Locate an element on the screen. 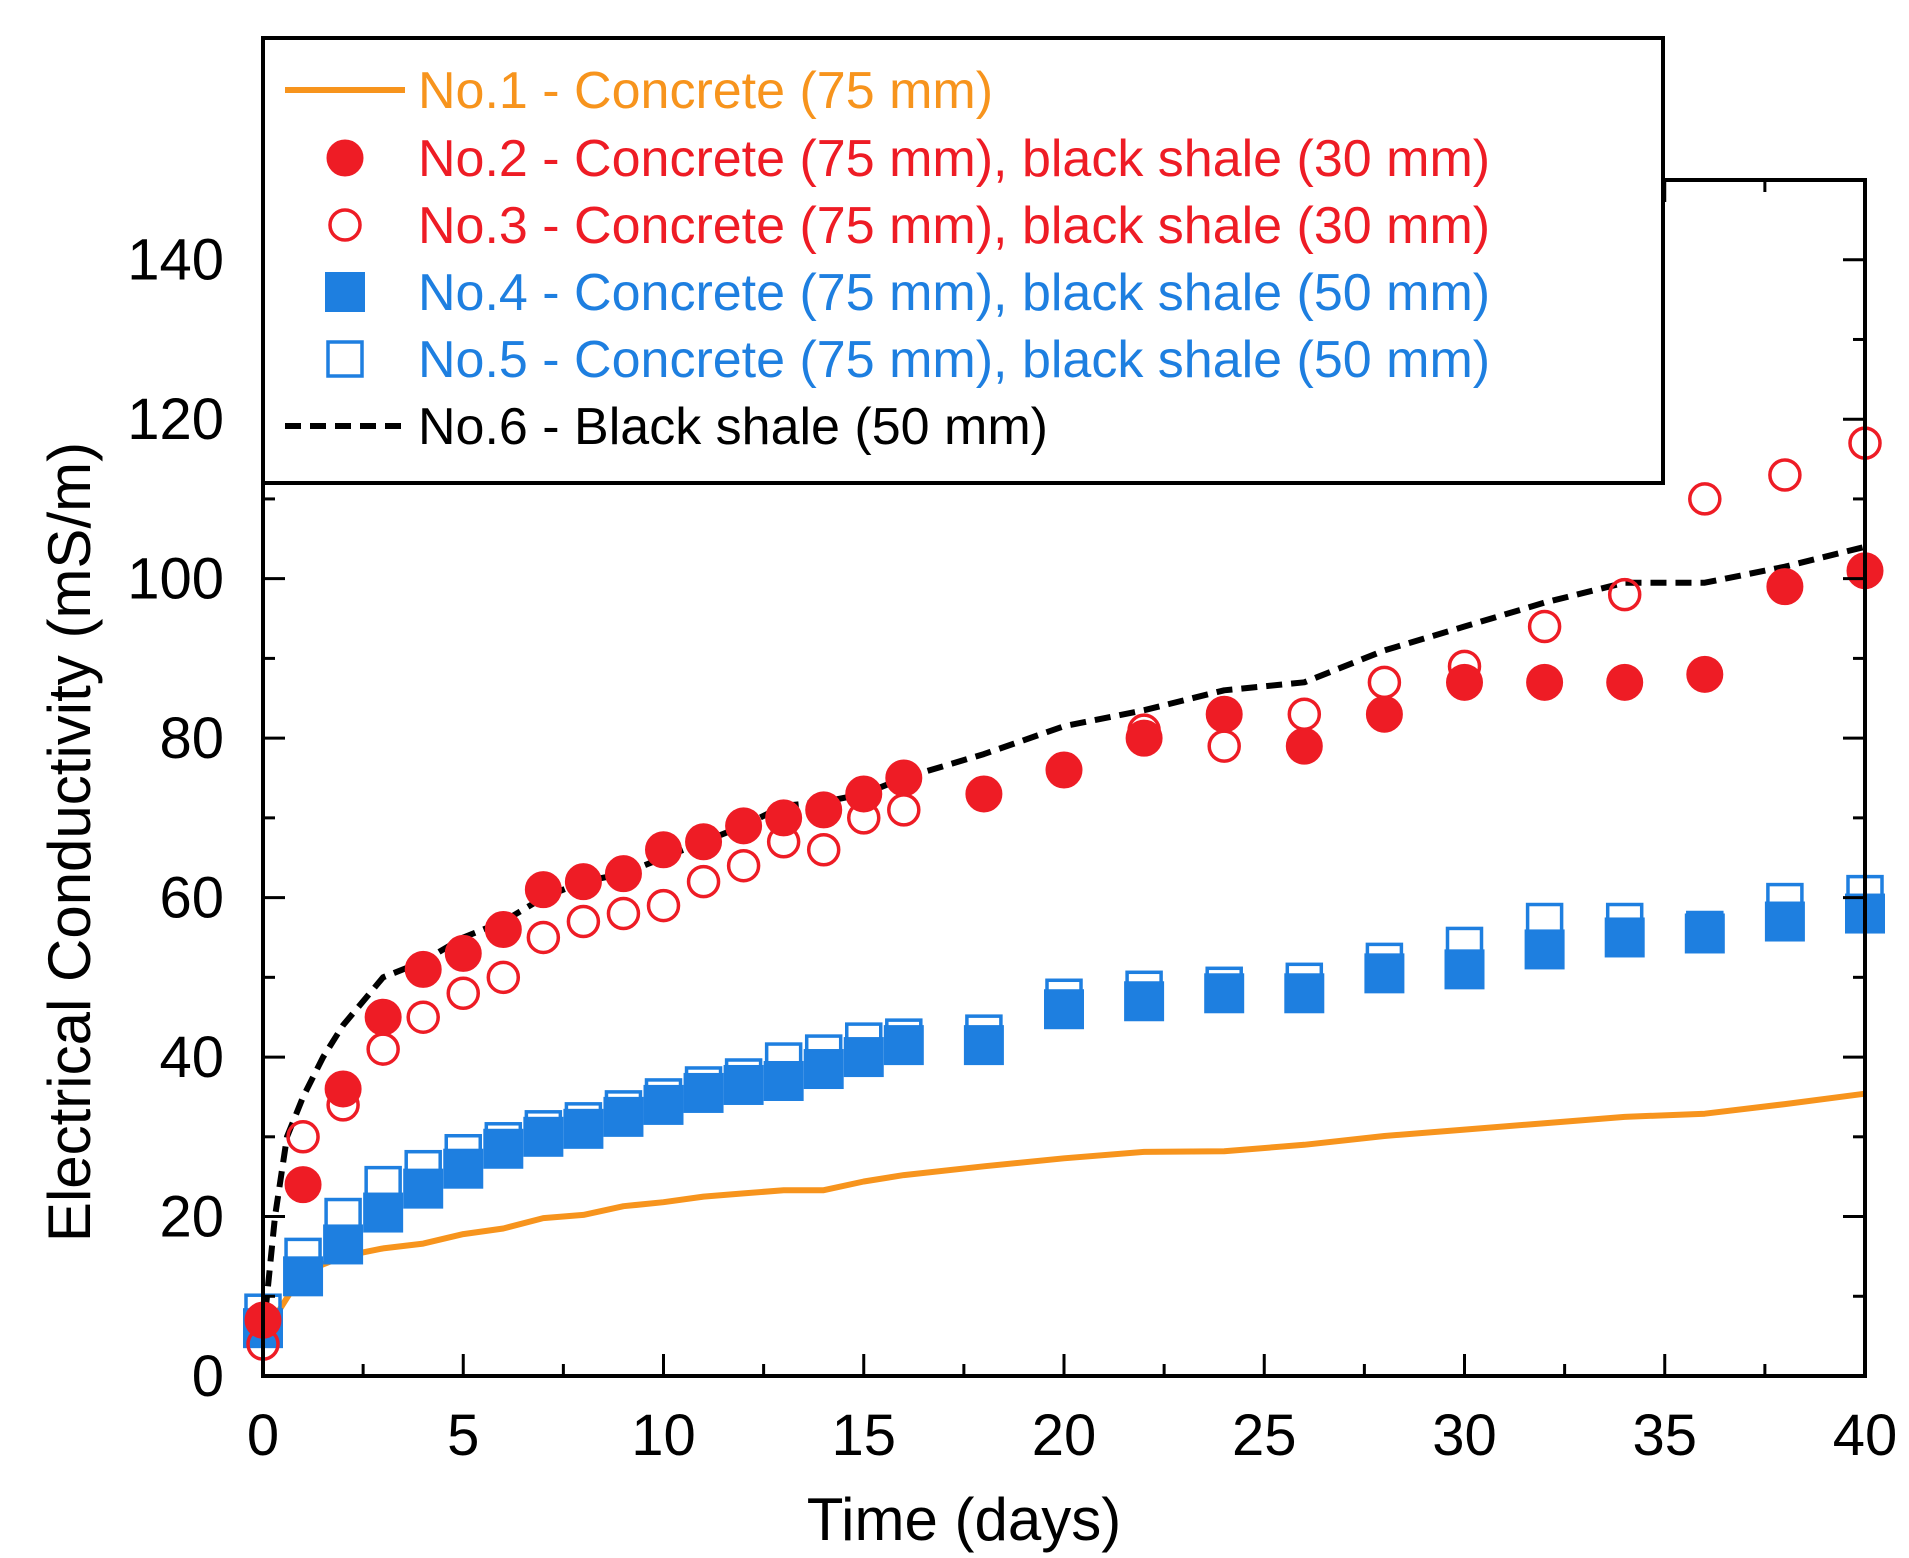  x-tick-label: 15 is located at coordinates (863, 1435).